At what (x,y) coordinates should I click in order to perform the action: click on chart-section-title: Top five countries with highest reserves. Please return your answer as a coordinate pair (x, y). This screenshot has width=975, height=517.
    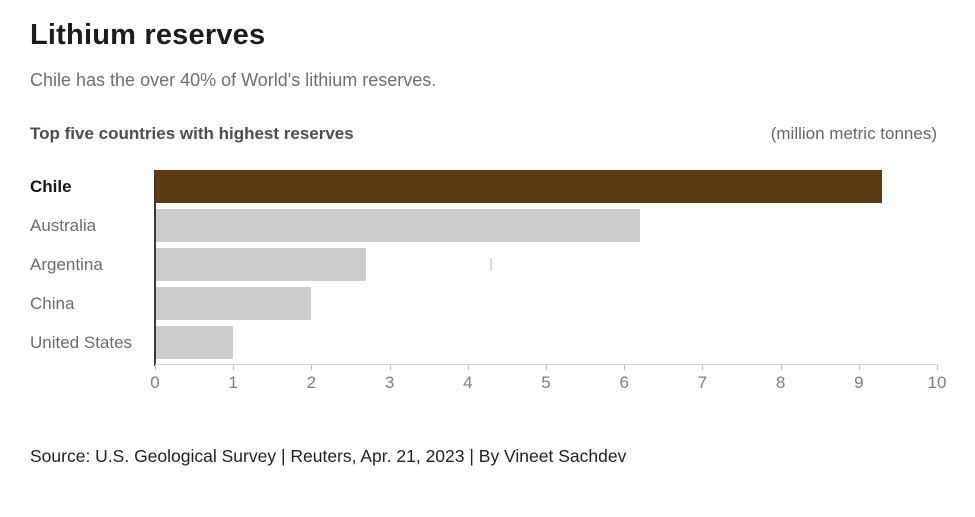
    Looking at the image, I should click on (192, 133).